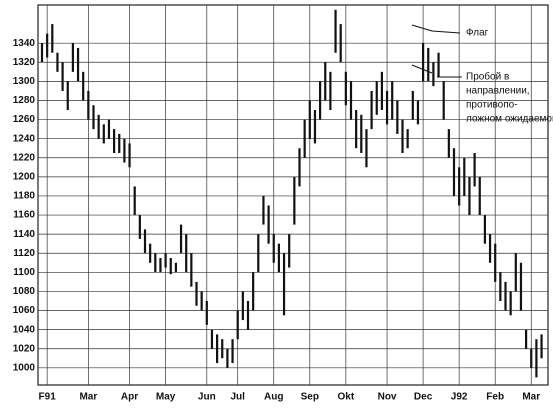  What do you see at coordinates (24, 43) in the screenshot?
I see `y-tick-label: 1340` at bounding box center [24, 43].